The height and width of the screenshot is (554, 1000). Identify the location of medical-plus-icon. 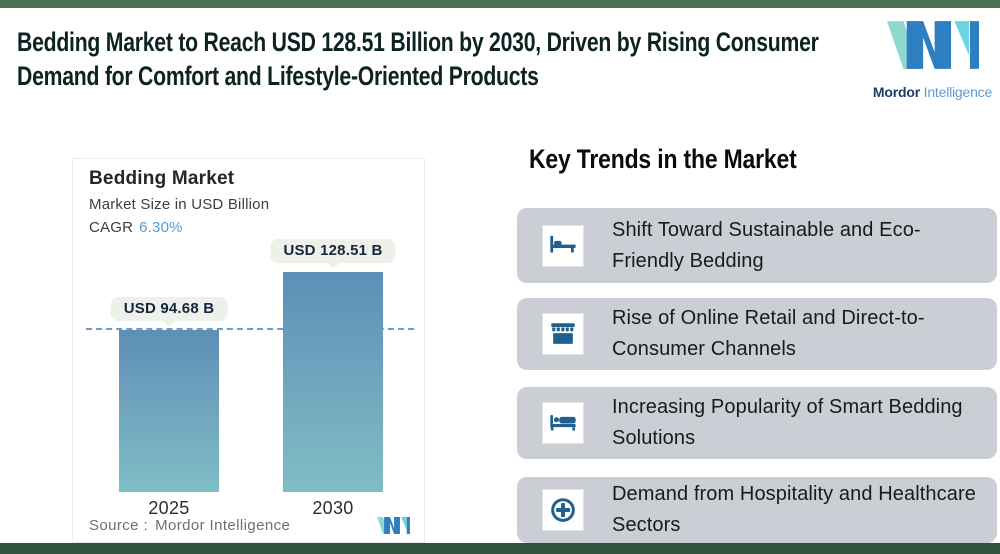
(563, 510).